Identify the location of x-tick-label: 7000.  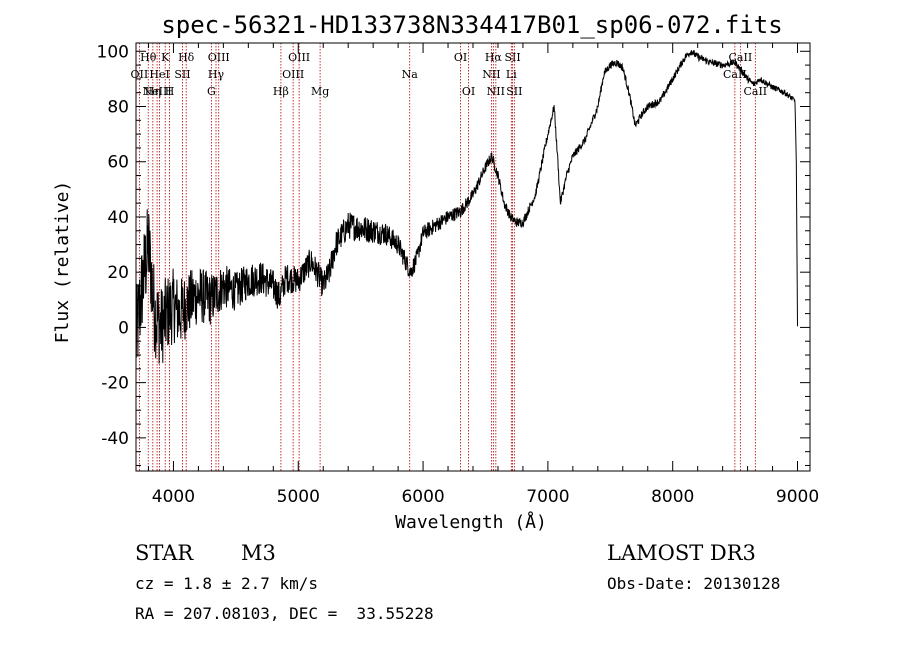
(547, 497).